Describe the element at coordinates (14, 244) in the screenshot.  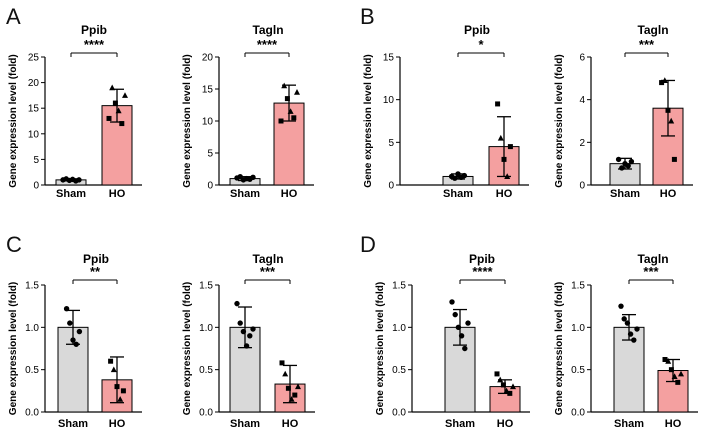
I see `panel-letter-c: C` at that location.